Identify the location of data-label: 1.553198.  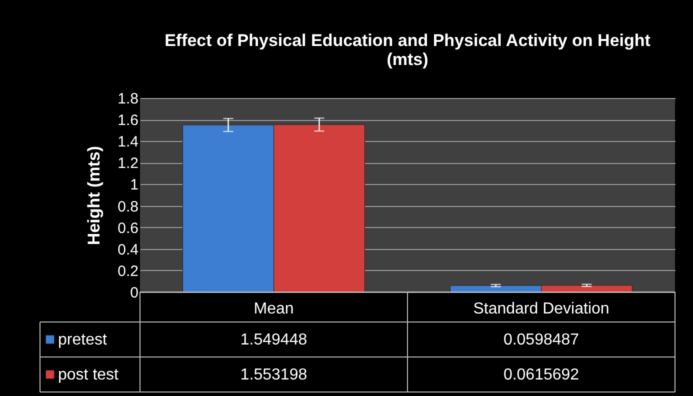
(274, 375).